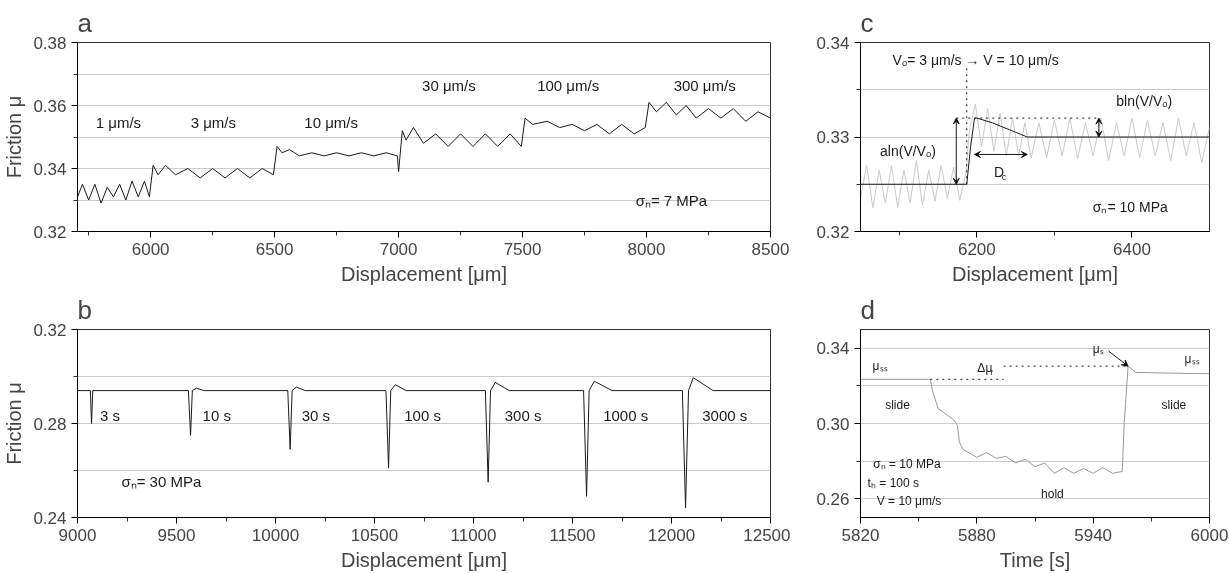  I want to click on chart-title: b, so click(84, 309).